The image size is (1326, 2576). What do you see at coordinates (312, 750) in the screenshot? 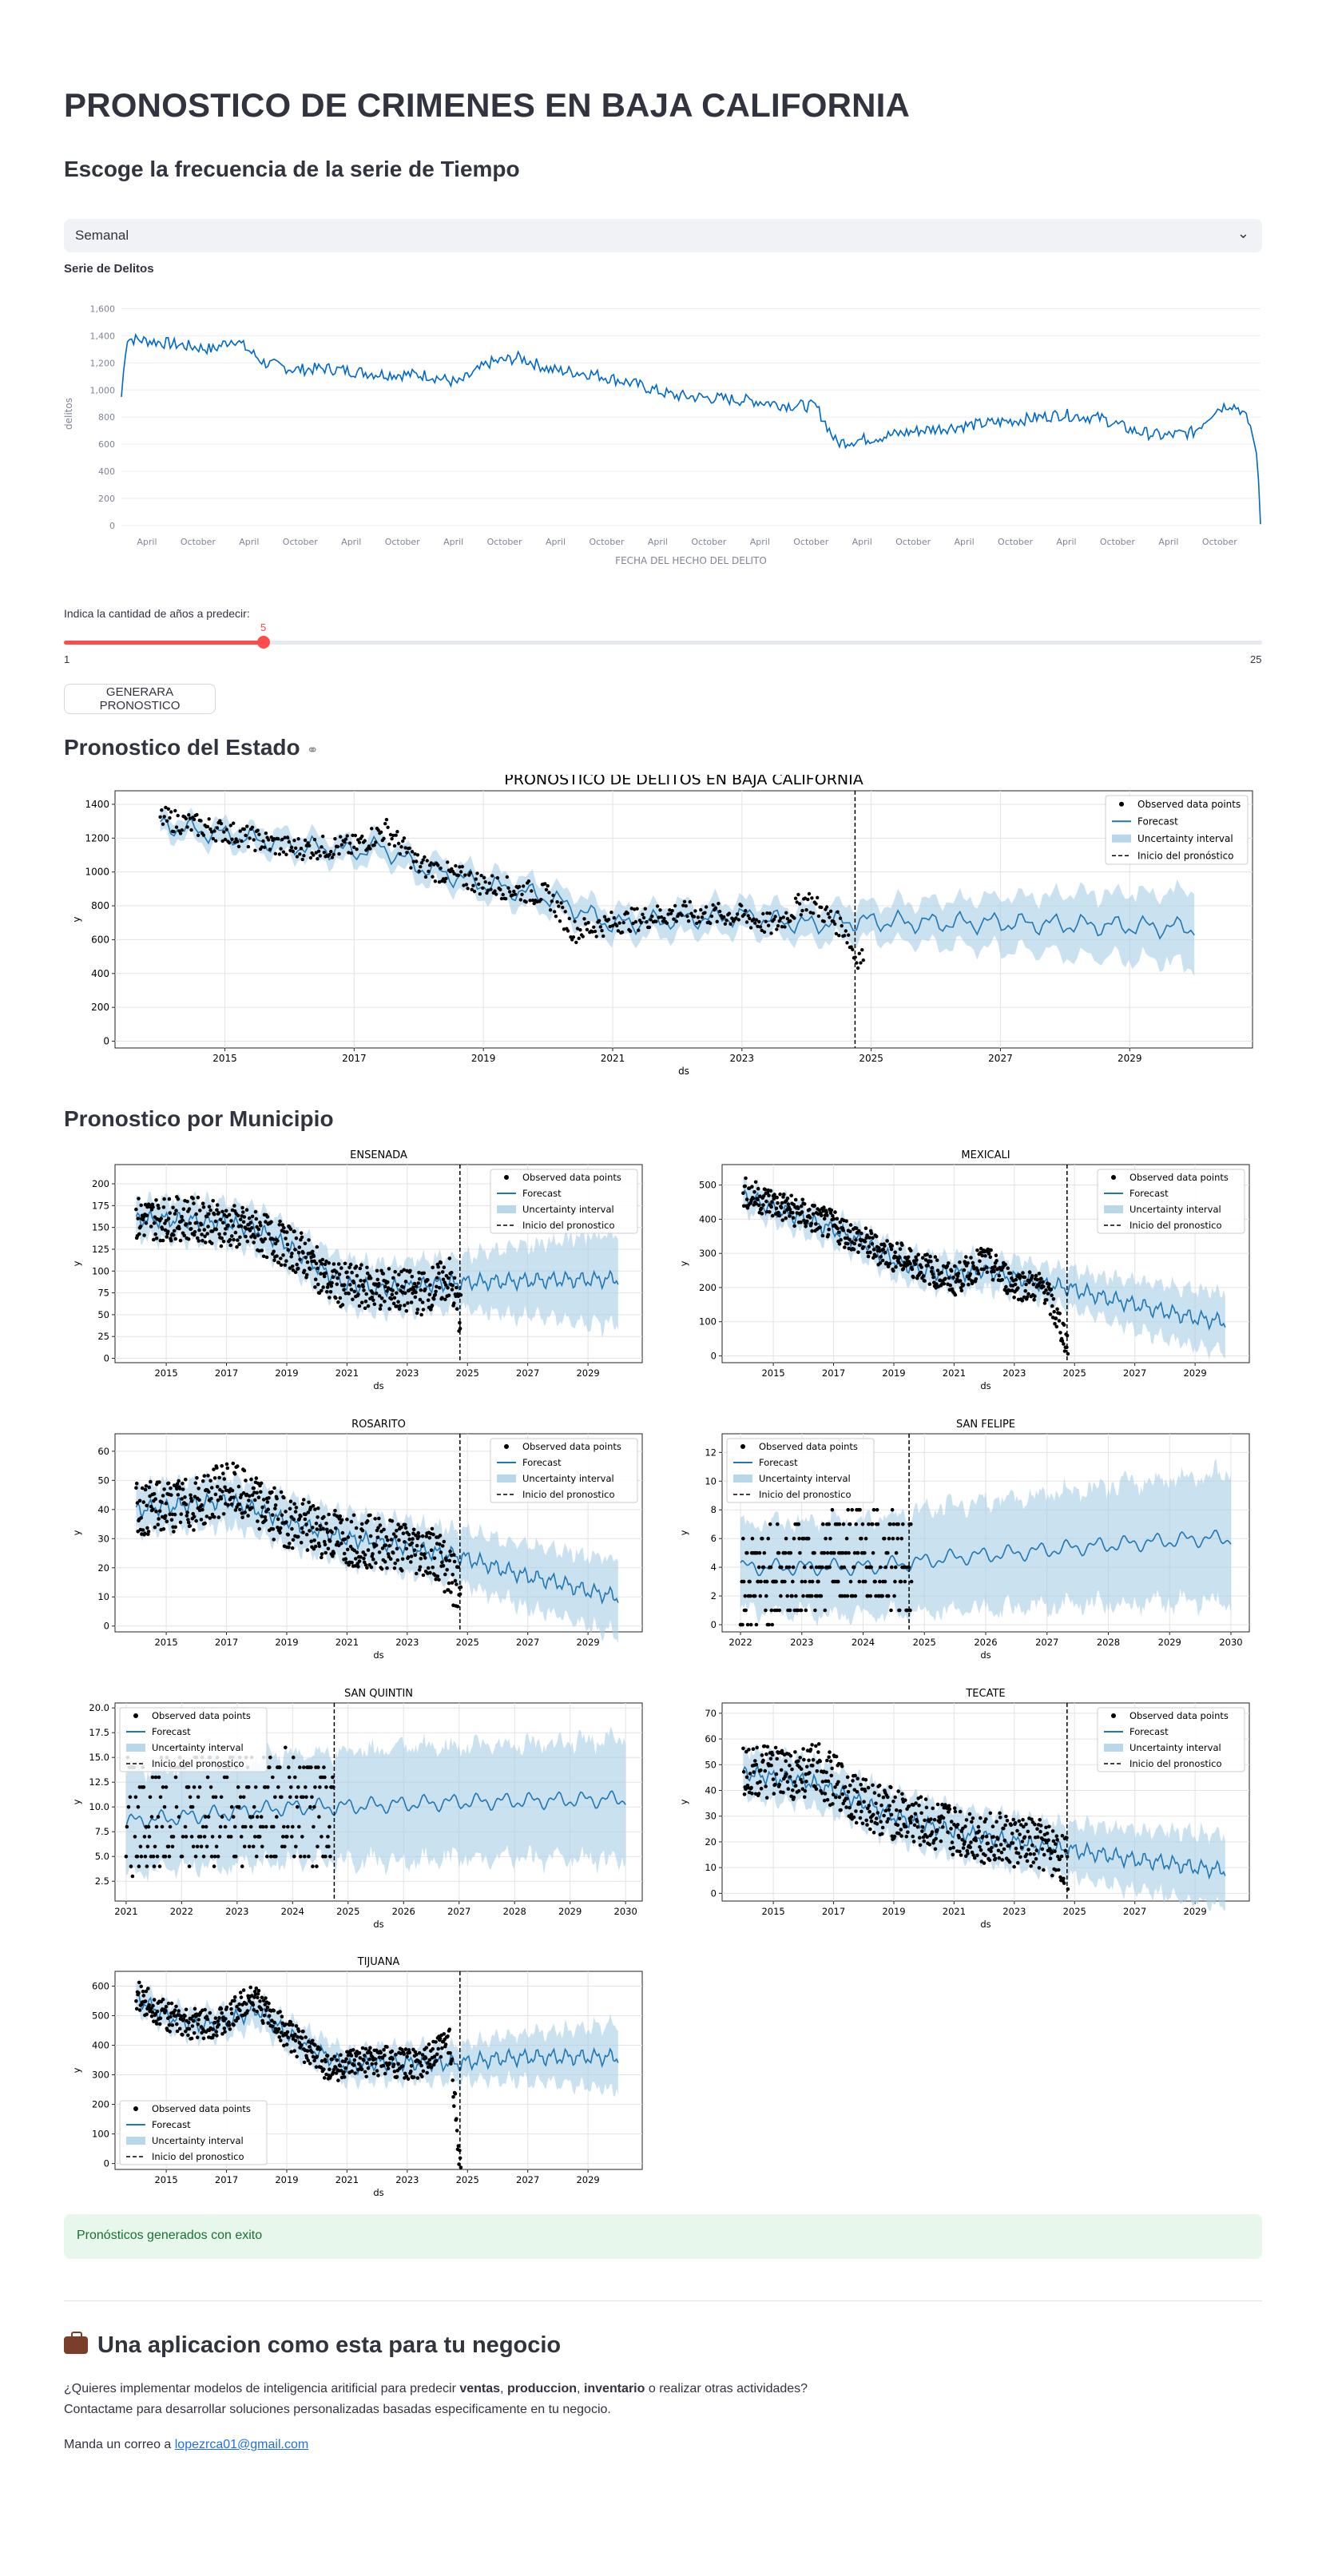
I see `link-icon: ⚭` at bounding box center [312, 750].